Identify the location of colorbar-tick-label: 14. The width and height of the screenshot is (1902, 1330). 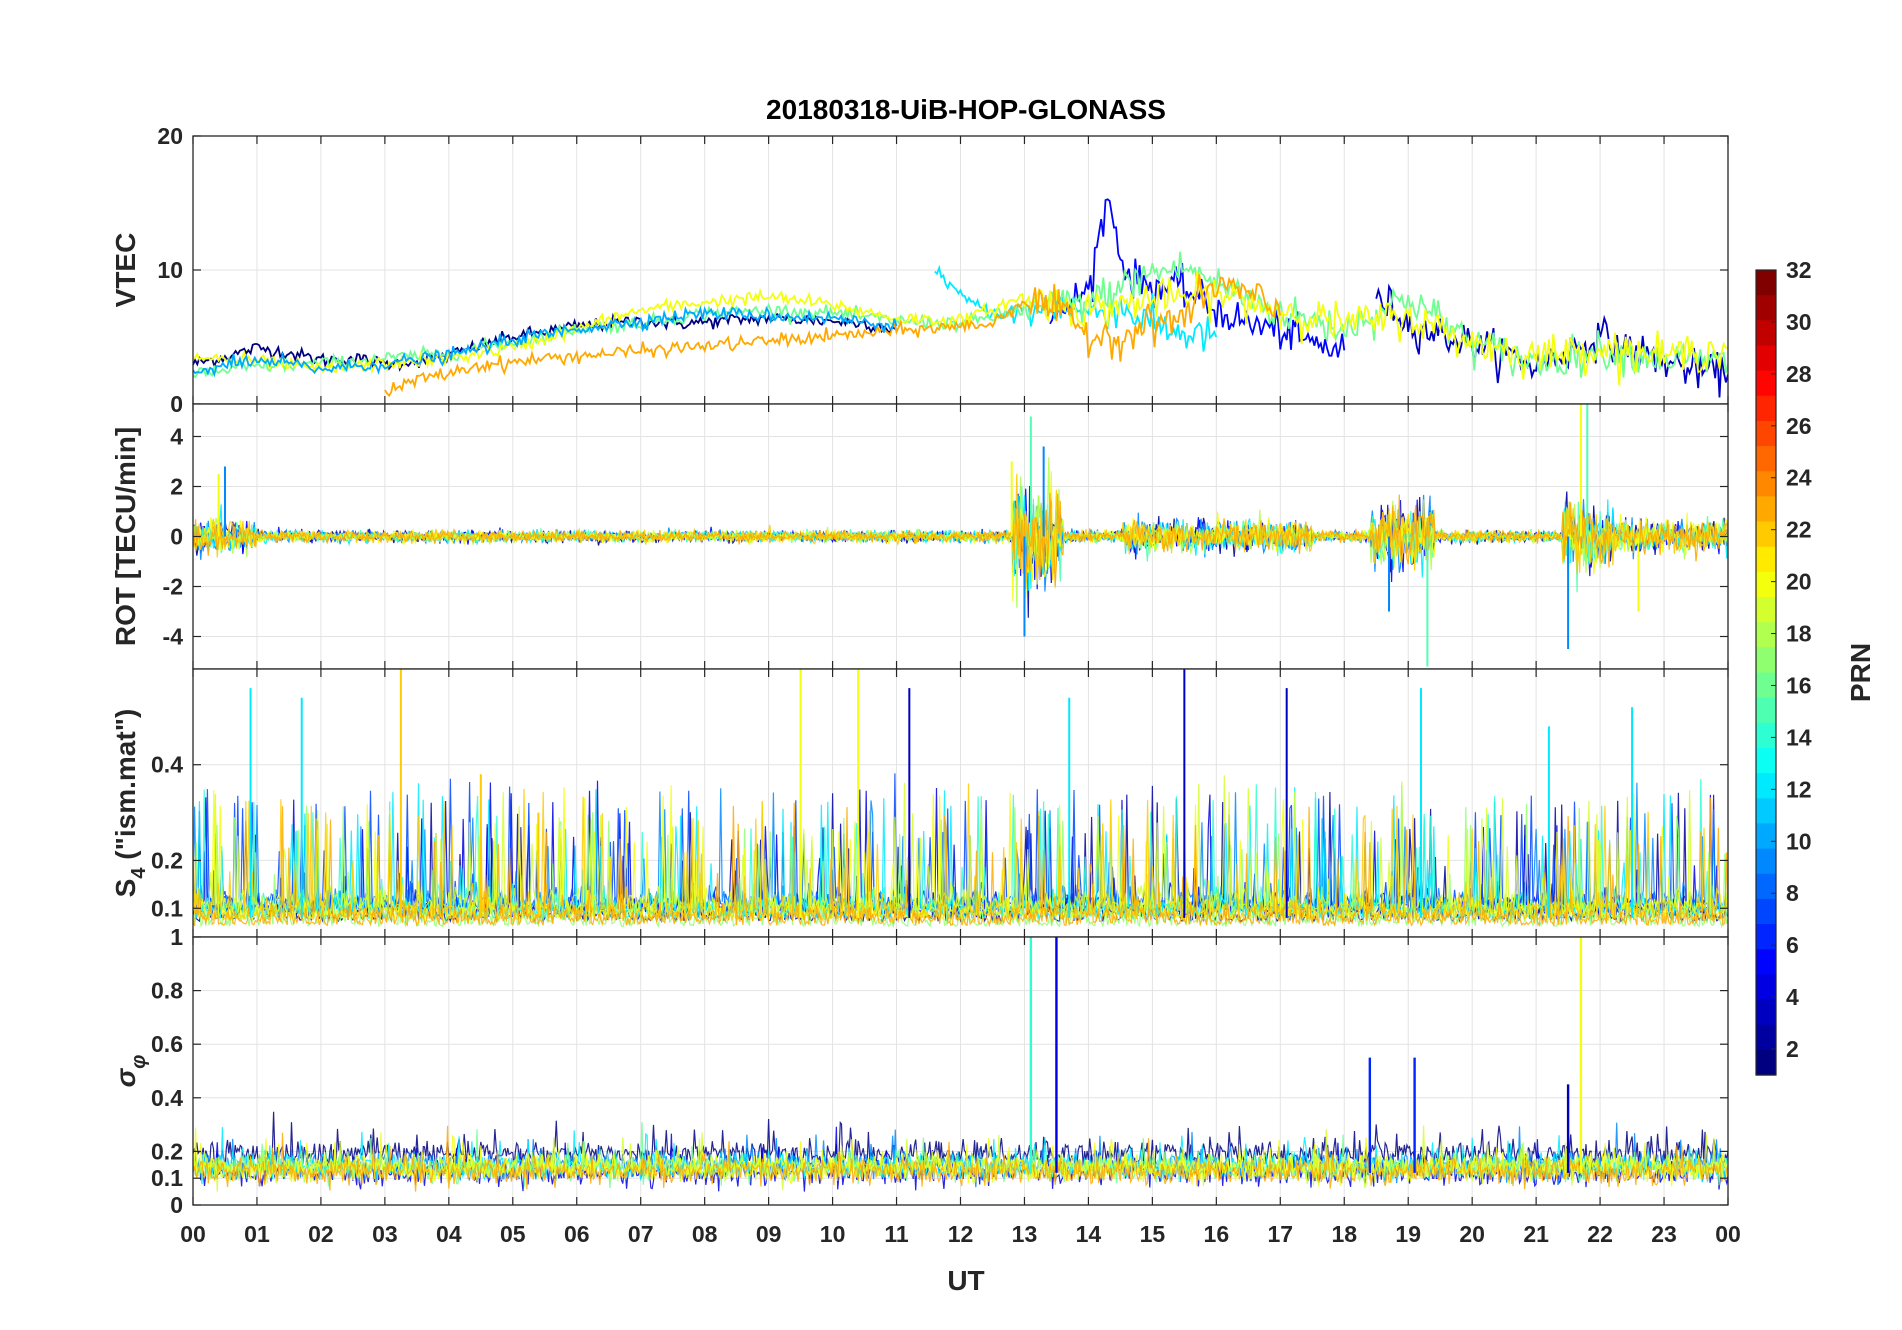
(1799, 737).